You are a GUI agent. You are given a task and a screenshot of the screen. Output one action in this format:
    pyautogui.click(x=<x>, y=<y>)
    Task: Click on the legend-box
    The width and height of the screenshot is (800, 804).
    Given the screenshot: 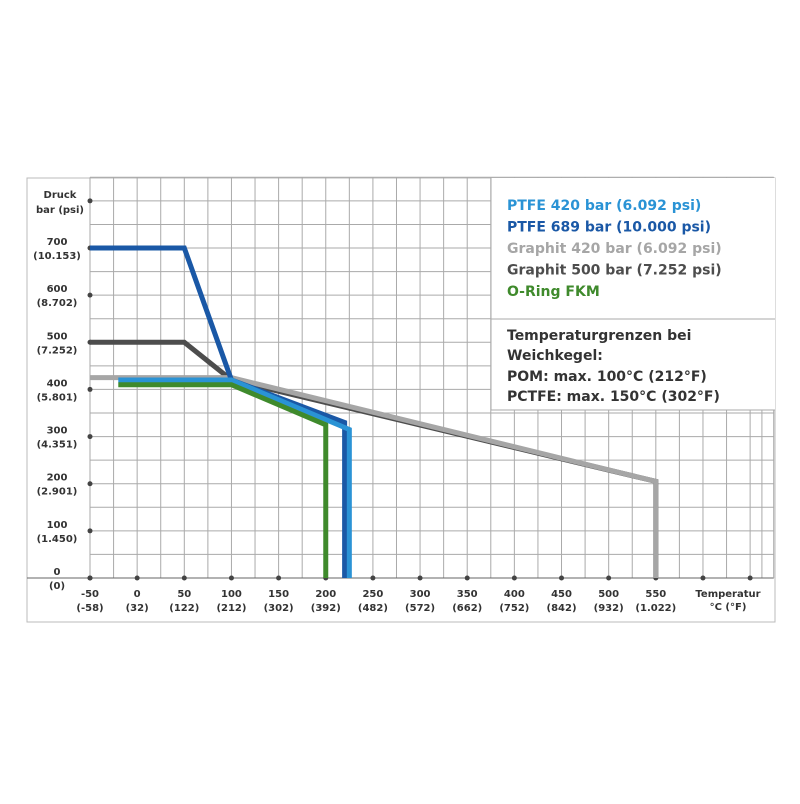 What is the action you would take?
    pyautogui.click(x=633, y=294)
    